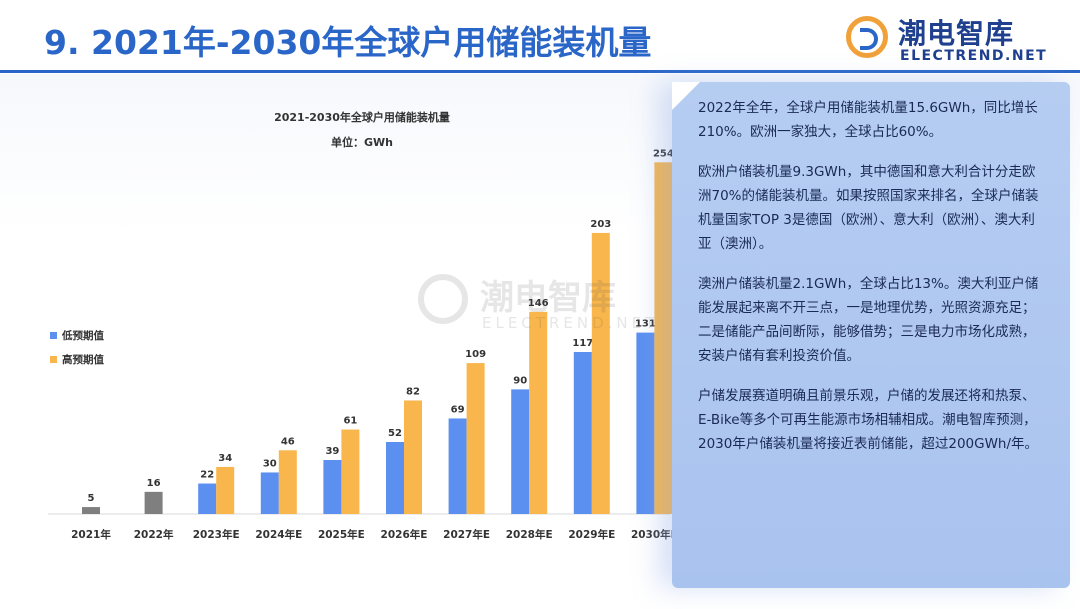  Describe the element at coordinates (458, 409) in the screenshot. I see `data-label-low: 69` at that location.